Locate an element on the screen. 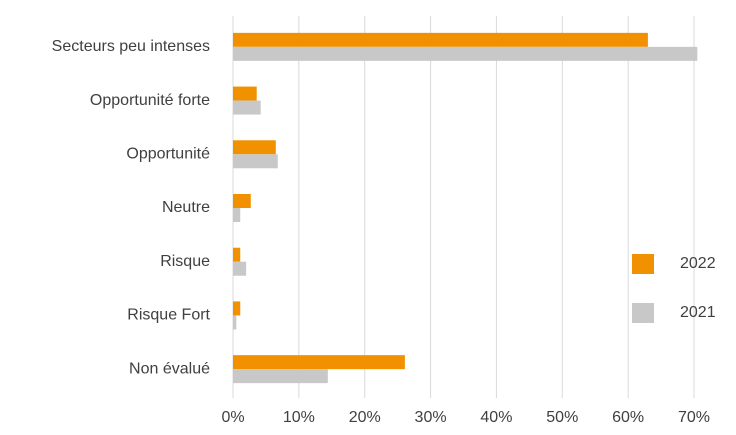 The image size is (736, 435). x-tick-label: 50% is located at coordinates (562, 417).